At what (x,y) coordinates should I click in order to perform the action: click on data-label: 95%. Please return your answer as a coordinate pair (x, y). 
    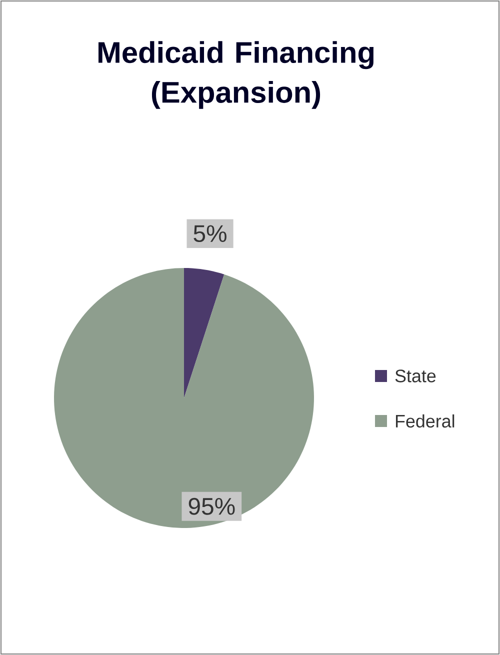
    Looking at the image, I should click on (211, 506).